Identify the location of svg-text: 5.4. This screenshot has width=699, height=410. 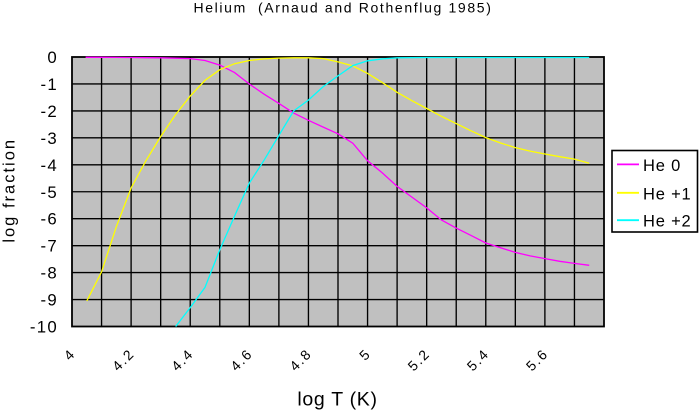
(478, 359).